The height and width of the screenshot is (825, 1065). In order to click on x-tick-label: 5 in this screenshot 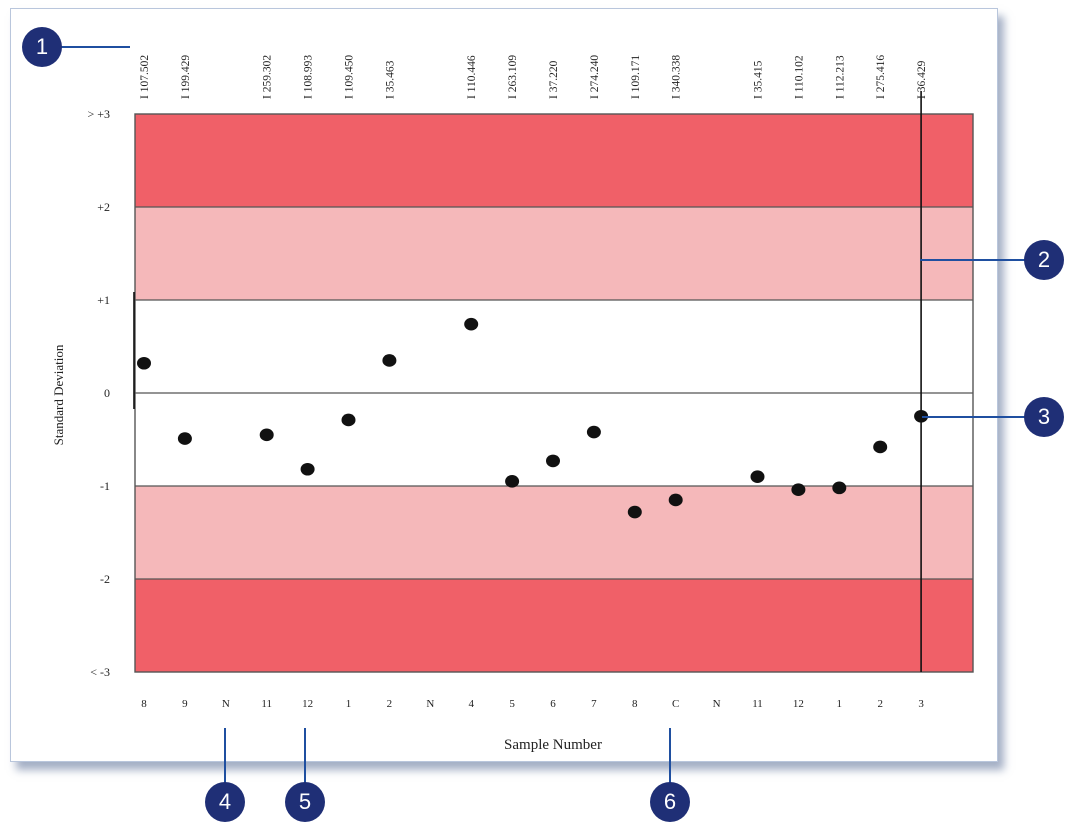, I will do `click(512, 704)`.